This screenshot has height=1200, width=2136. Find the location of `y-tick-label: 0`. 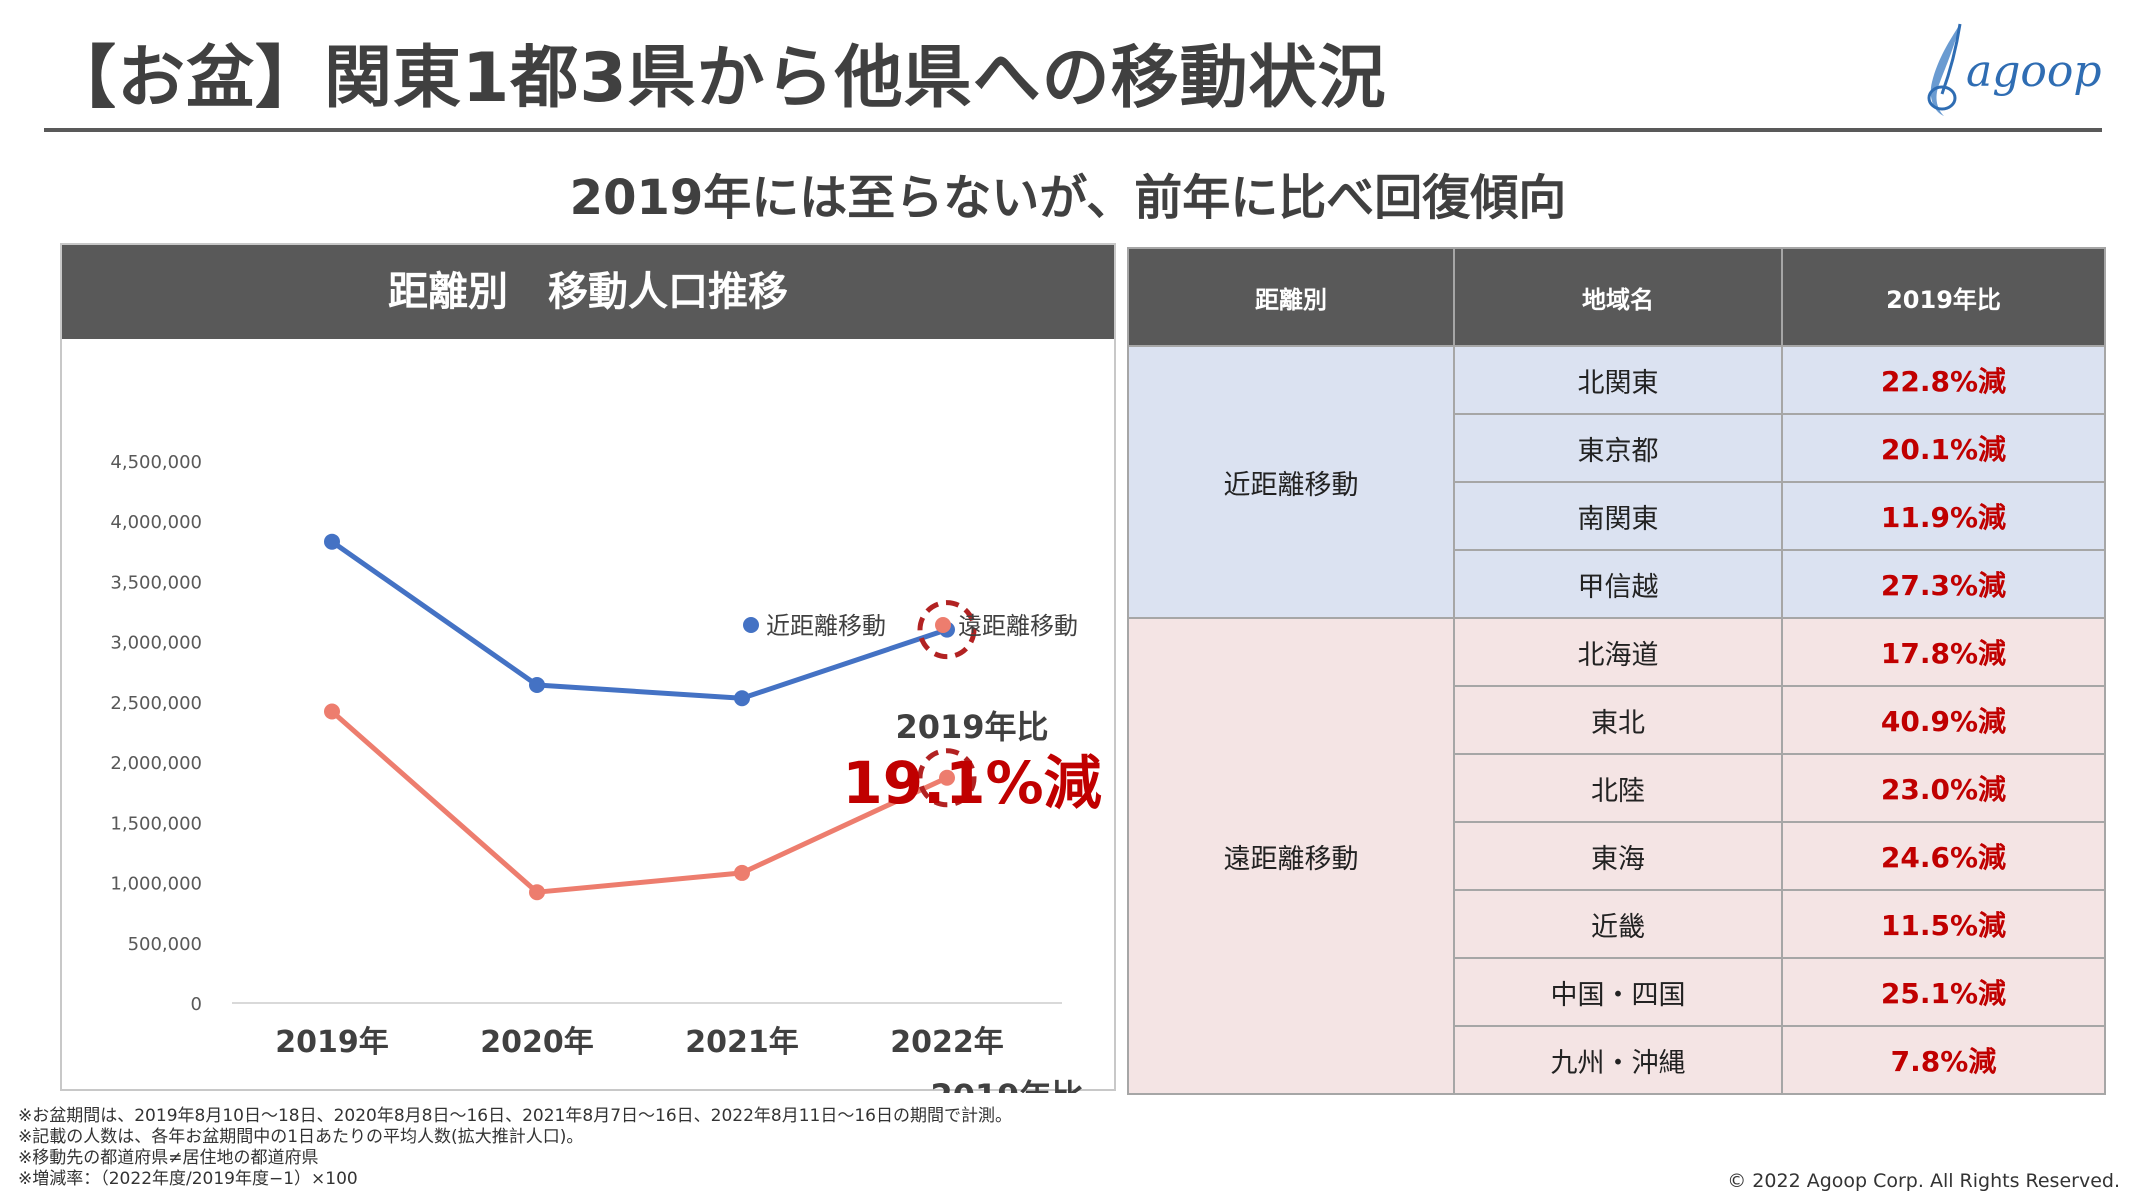

y-tick-label: 0 is located at coordinates (196, 1004).